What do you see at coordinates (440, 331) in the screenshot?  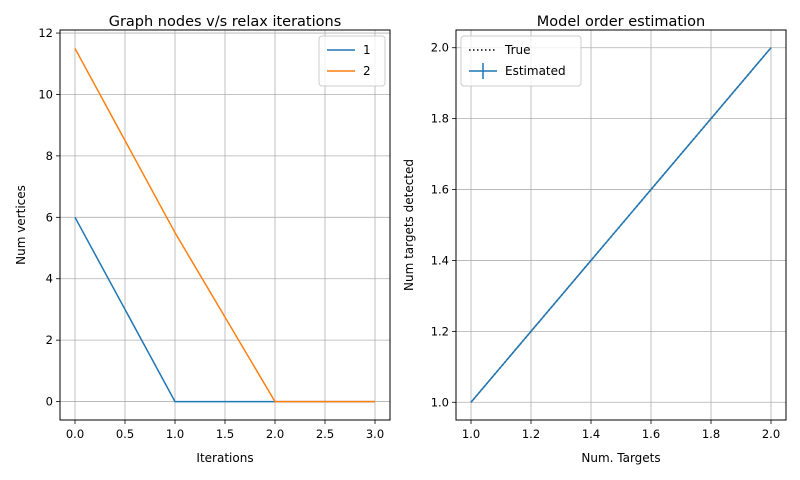 I see `right-ytick-label: 1.2` at bounding box center [440, 331].